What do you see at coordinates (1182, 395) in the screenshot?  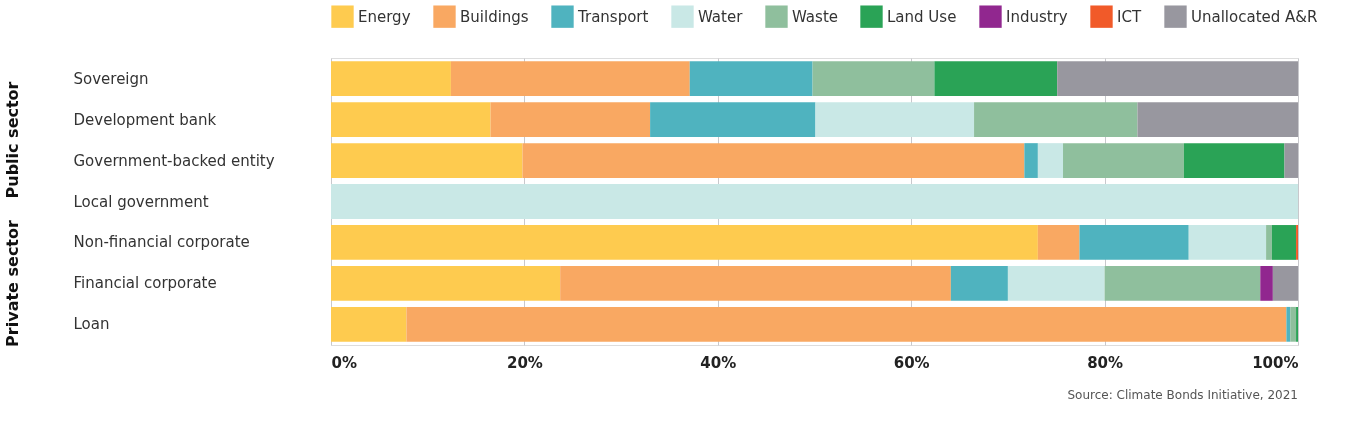 I see `source-note: Source: Climate Bonds Initiative, 2021` at bounding box center [1182, 395].